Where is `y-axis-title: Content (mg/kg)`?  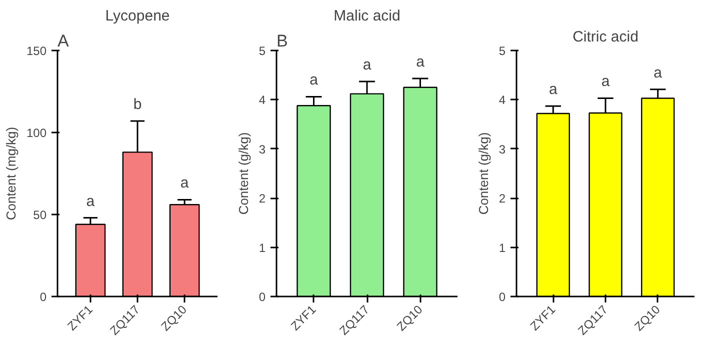 y-axis-title: Content (mg/kg) is located at coordinates (10, 173).